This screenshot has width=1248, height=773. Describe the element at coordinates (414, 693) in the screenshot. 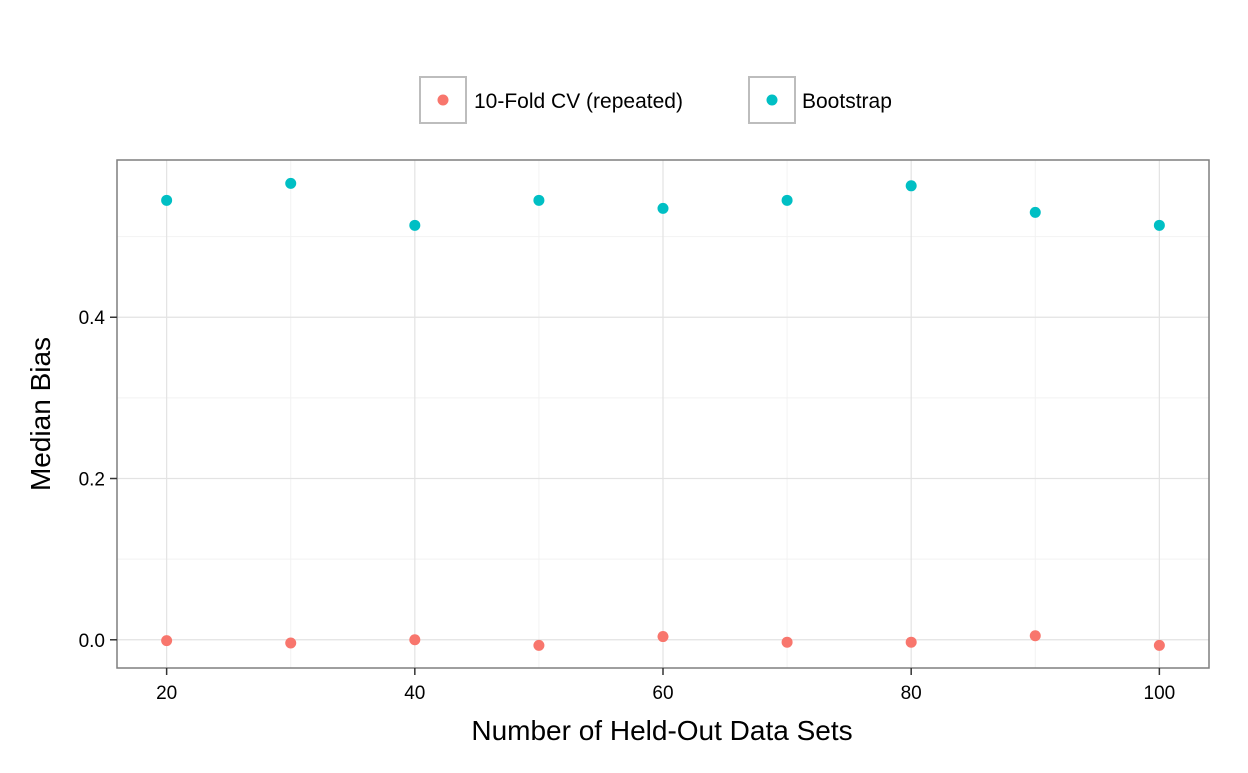

I see `x-tick-label: 40` at that location.